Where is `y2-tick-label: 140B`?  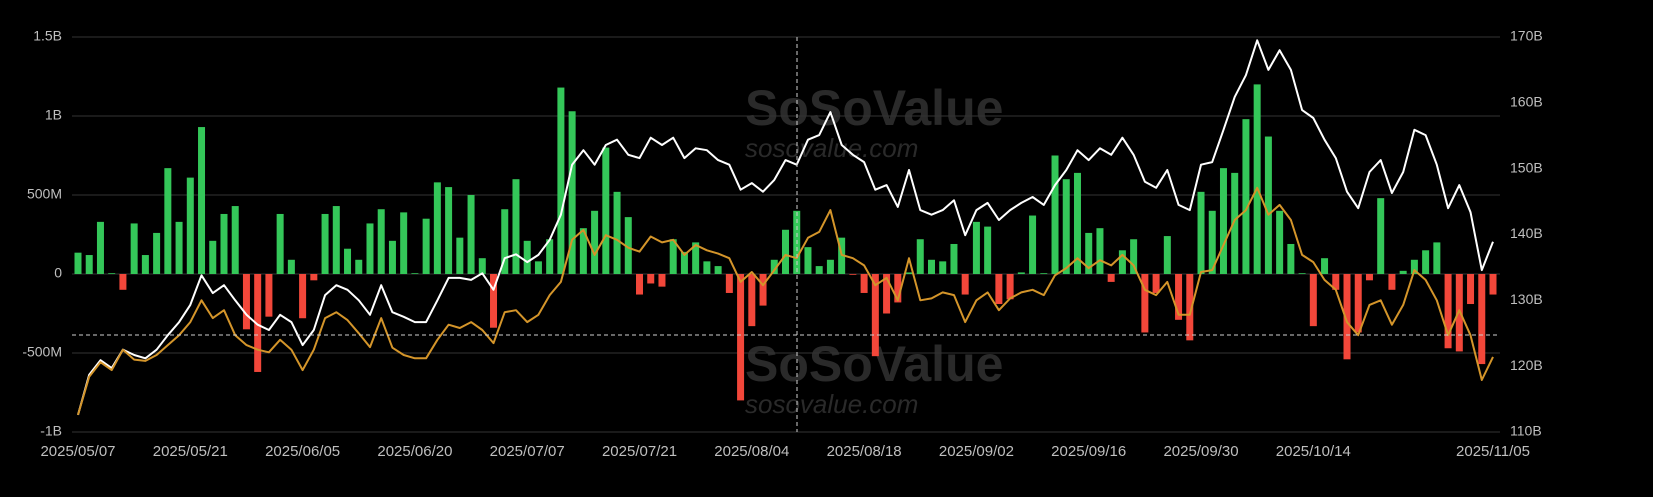
y2-tick-label: 140B is located at coordinates (1526, 233).